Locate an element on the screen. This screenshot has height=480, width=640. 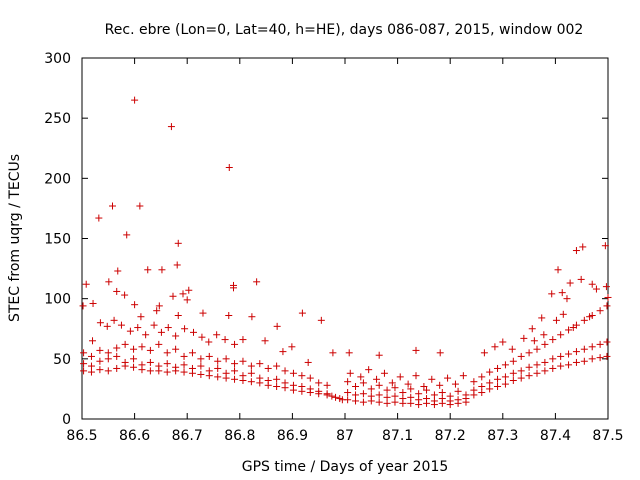
x-tick-label: 86.6 is located at coordinates (134, 436).